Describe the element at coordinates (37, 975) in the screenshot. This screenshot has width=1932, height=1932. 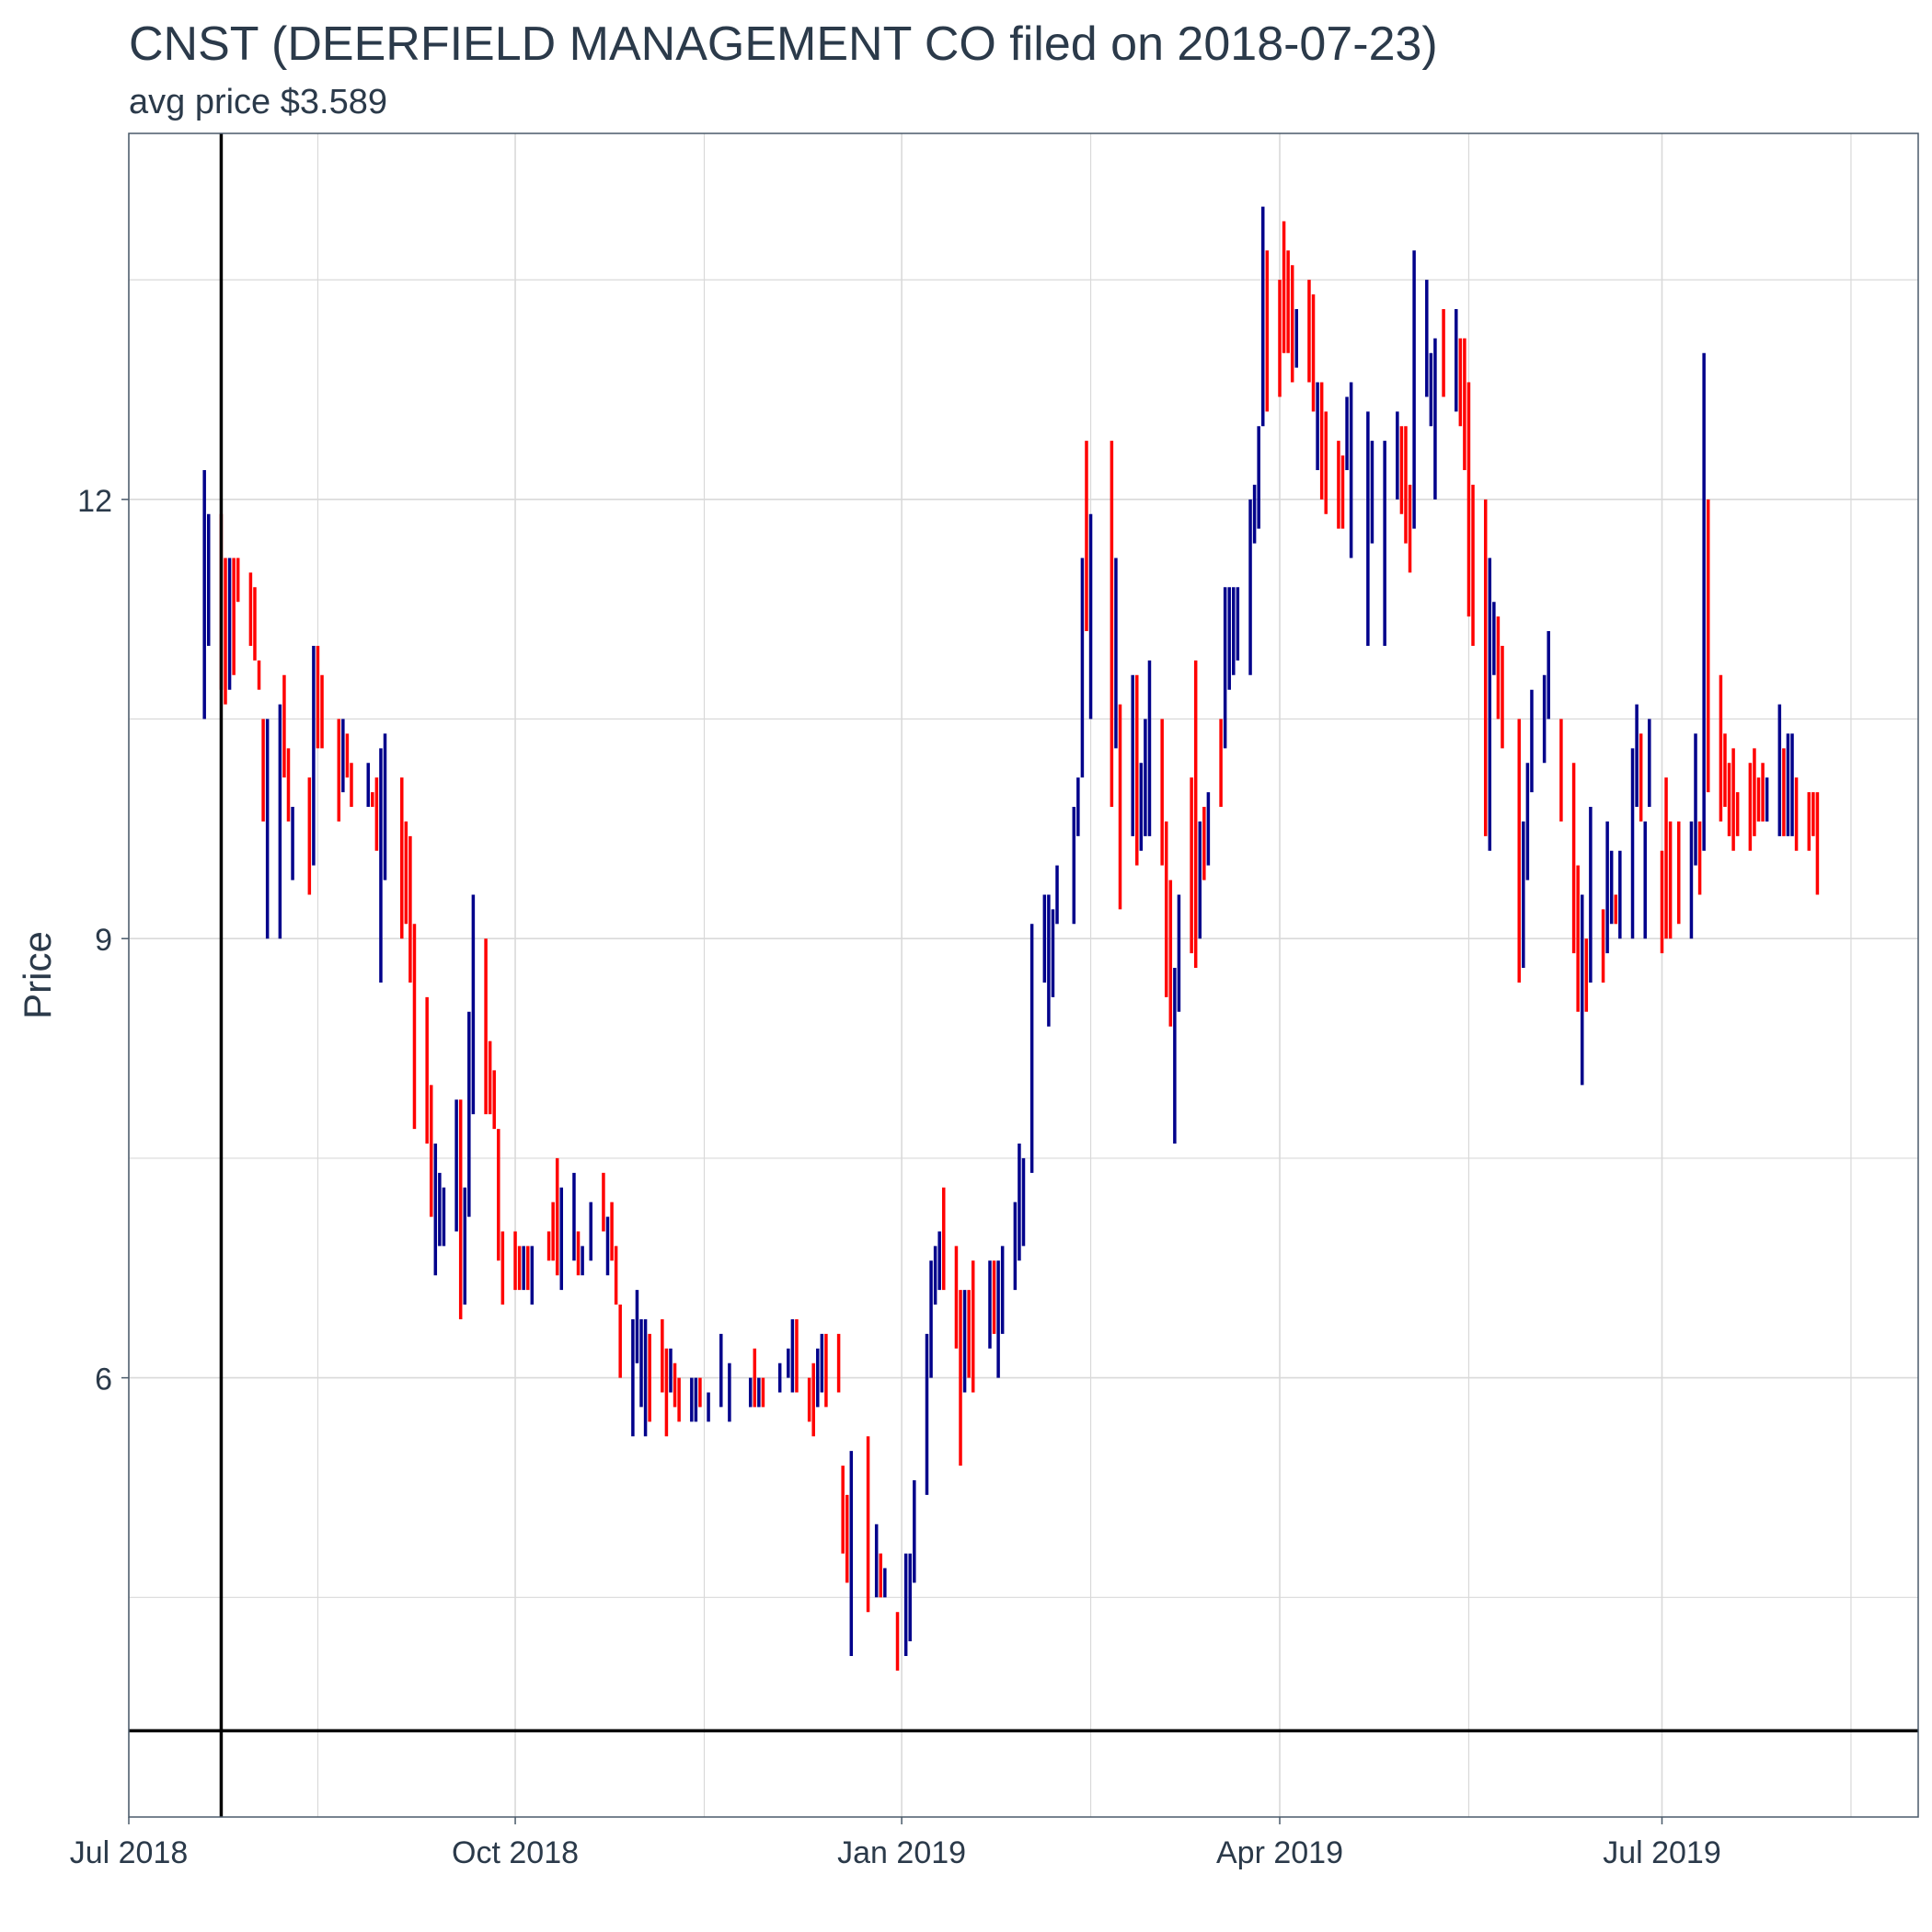
I see `y-axis-label: Price` at that location.